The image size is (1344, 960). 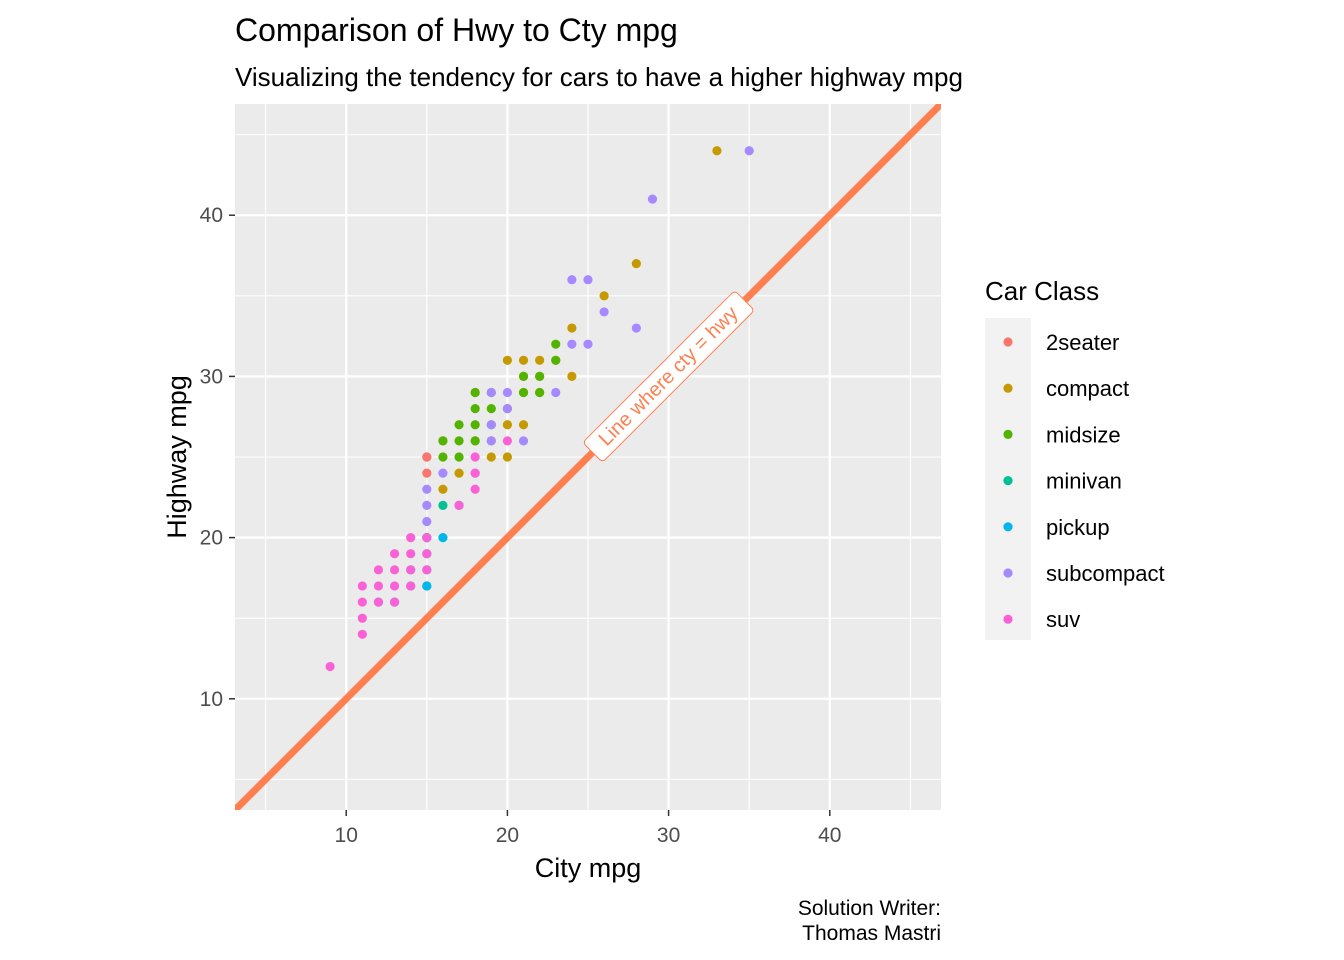 I want to click on caption-line-1: Solution Writer:, so click(x=869, y=908).